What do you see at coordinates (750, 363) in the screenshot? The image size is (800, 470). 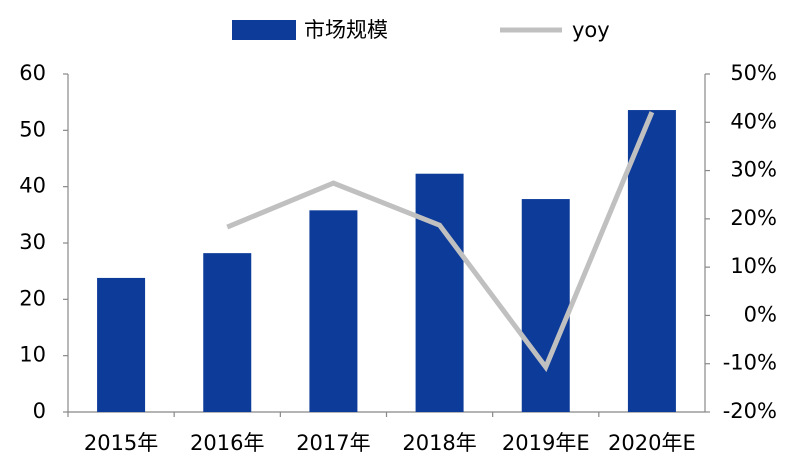 I see `y2-tick-label: -10%` at bounding box center [750, 363].